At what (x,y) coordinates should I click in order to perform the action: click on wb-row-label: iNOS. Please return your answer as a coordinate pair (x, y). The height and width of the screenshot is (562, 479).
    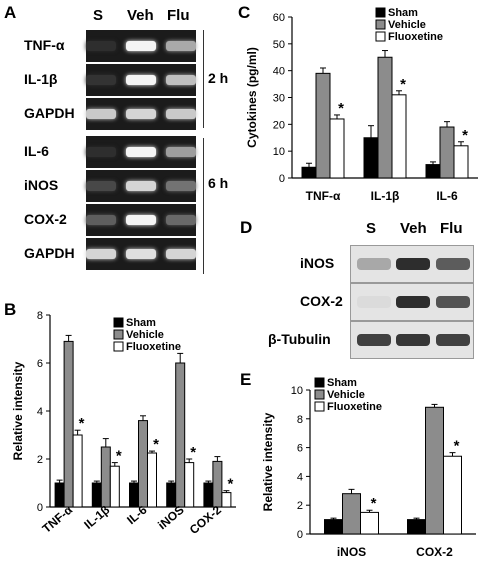
    Looking at the image, I should click on (317, 263).